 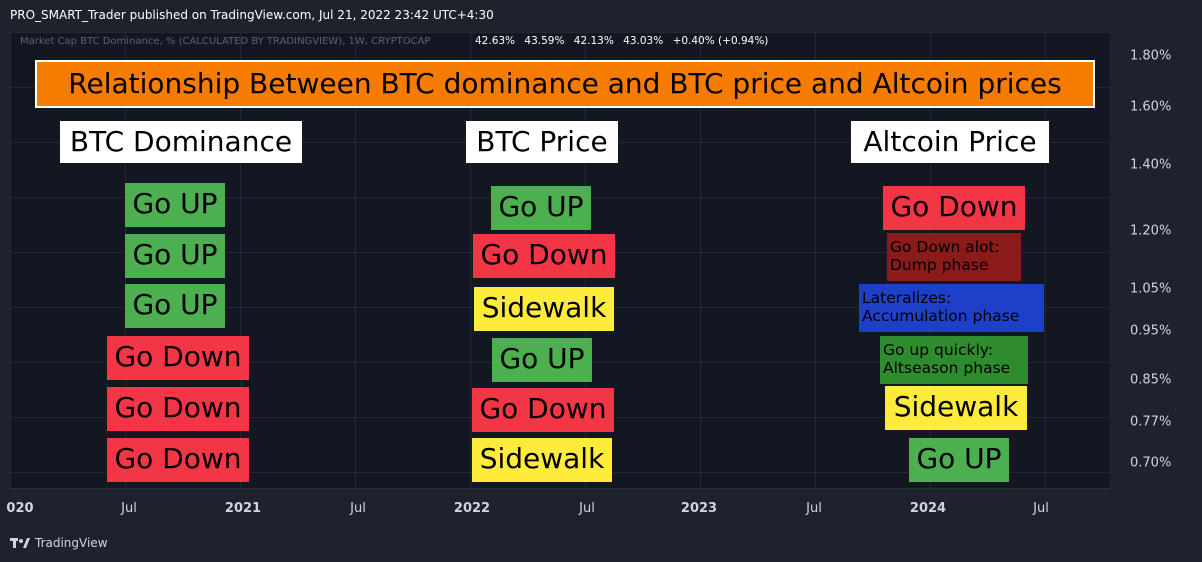 What do you see at coordinates (20, 543) in the screenshot?
I see `tradingview-logo-icon` at bounding box center [20, 543].